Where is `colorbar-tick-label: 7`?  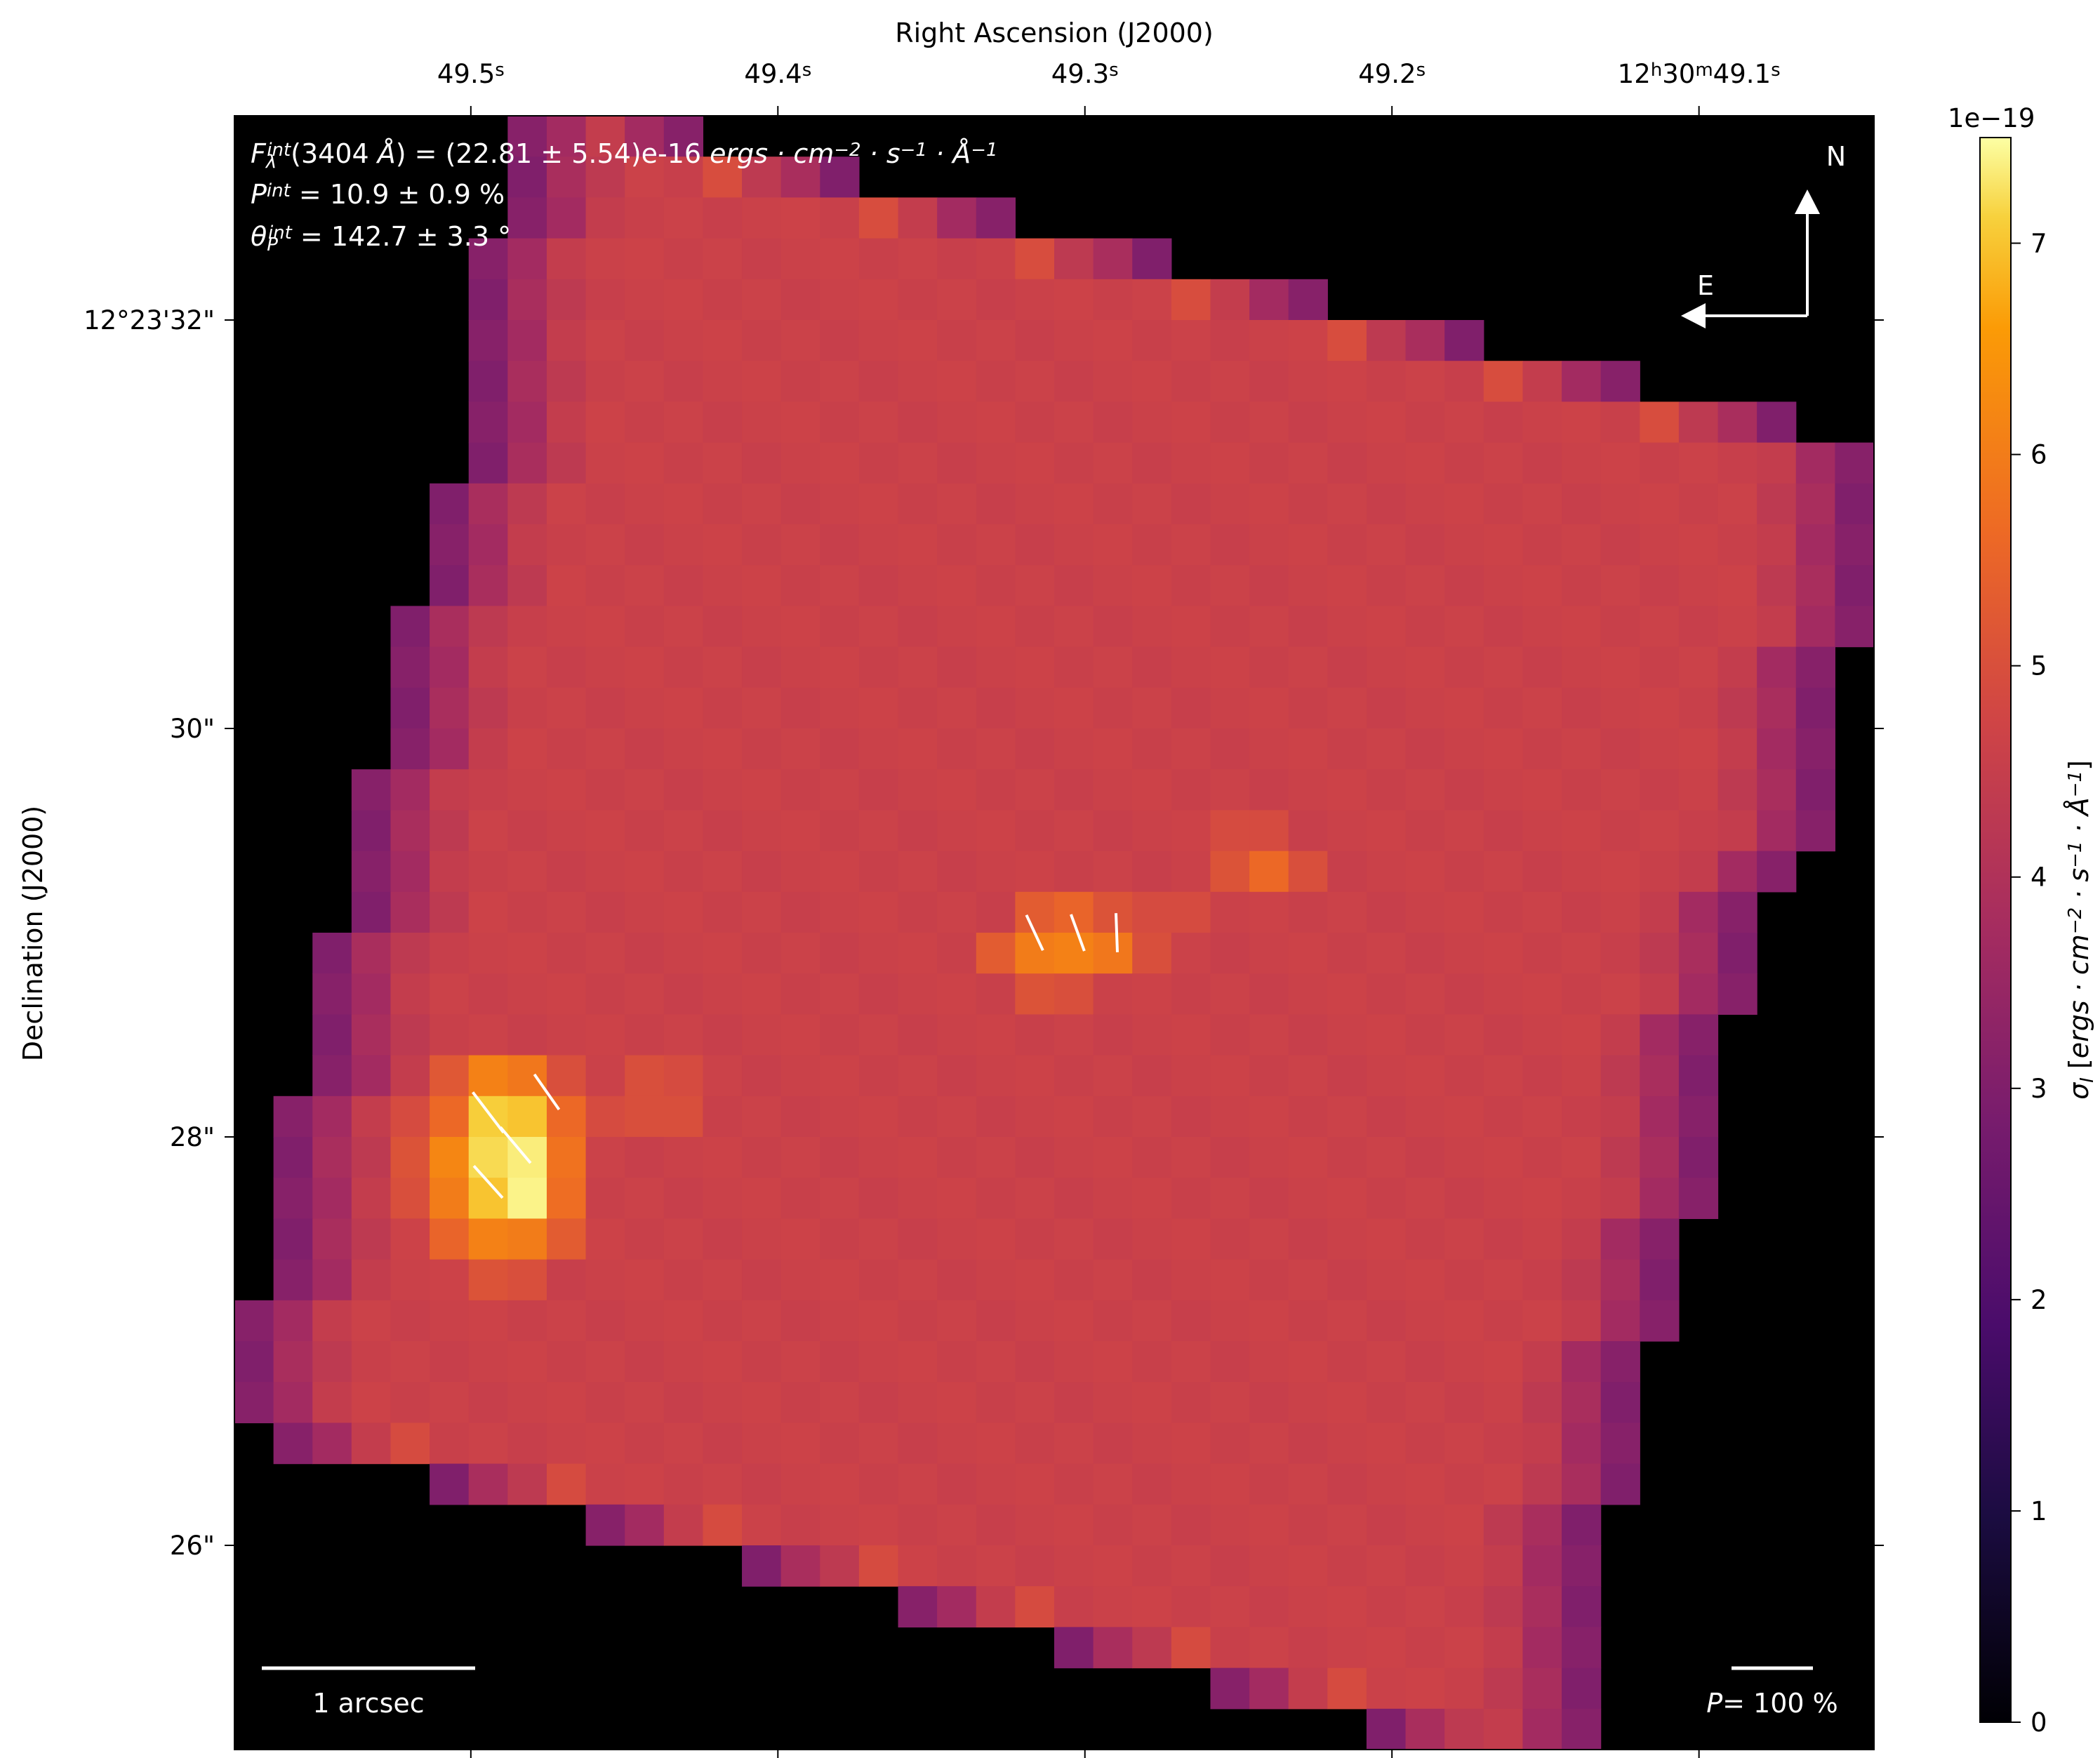
colorbar-tick-label: 7 is located at coordinates (2039, 244).